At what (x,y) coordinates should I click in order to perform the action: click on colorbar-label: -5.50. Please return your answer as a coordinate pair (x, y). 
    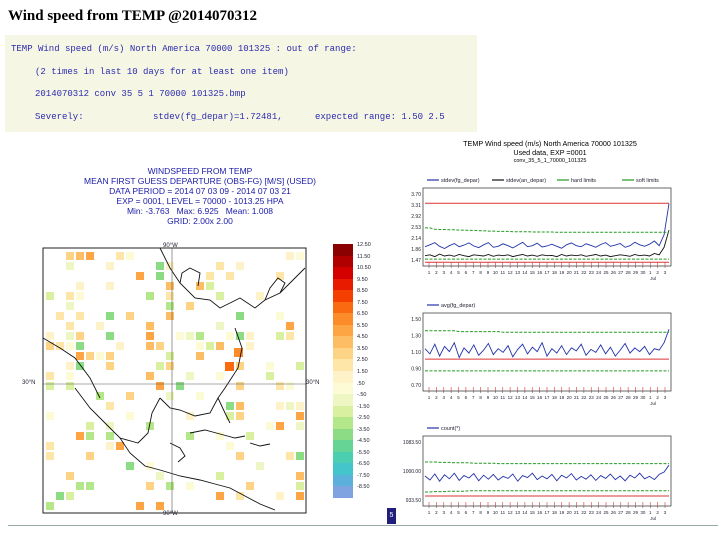
    Looking at the image, I should click on (363, 452).